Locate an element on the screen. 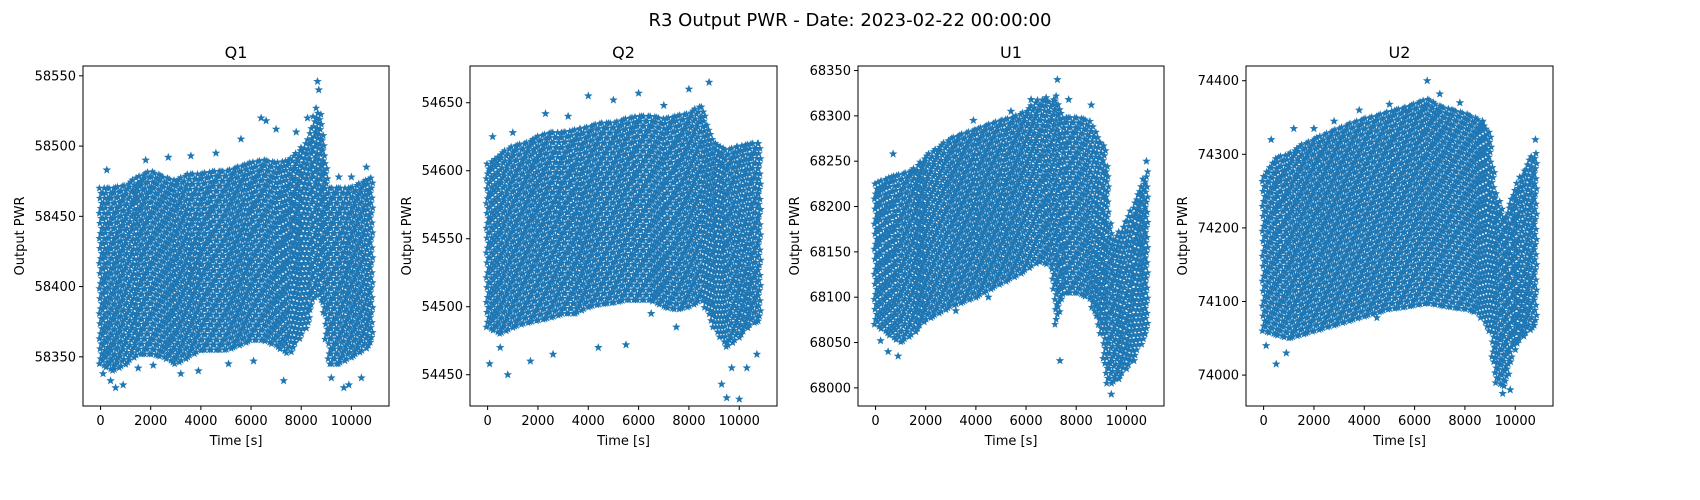  outlier-point is located at coordinates (110, 380).